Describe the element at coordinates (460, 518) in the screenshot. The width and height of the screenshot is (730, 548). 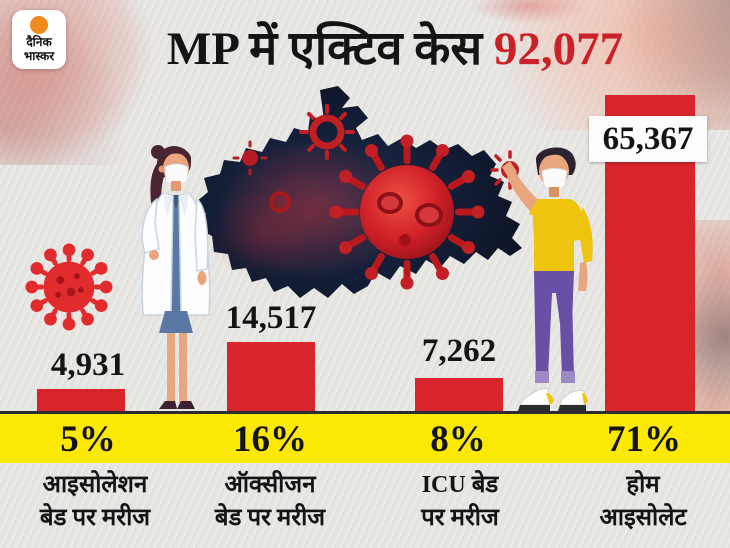
I see `label-line: पर मरीज` at that location.